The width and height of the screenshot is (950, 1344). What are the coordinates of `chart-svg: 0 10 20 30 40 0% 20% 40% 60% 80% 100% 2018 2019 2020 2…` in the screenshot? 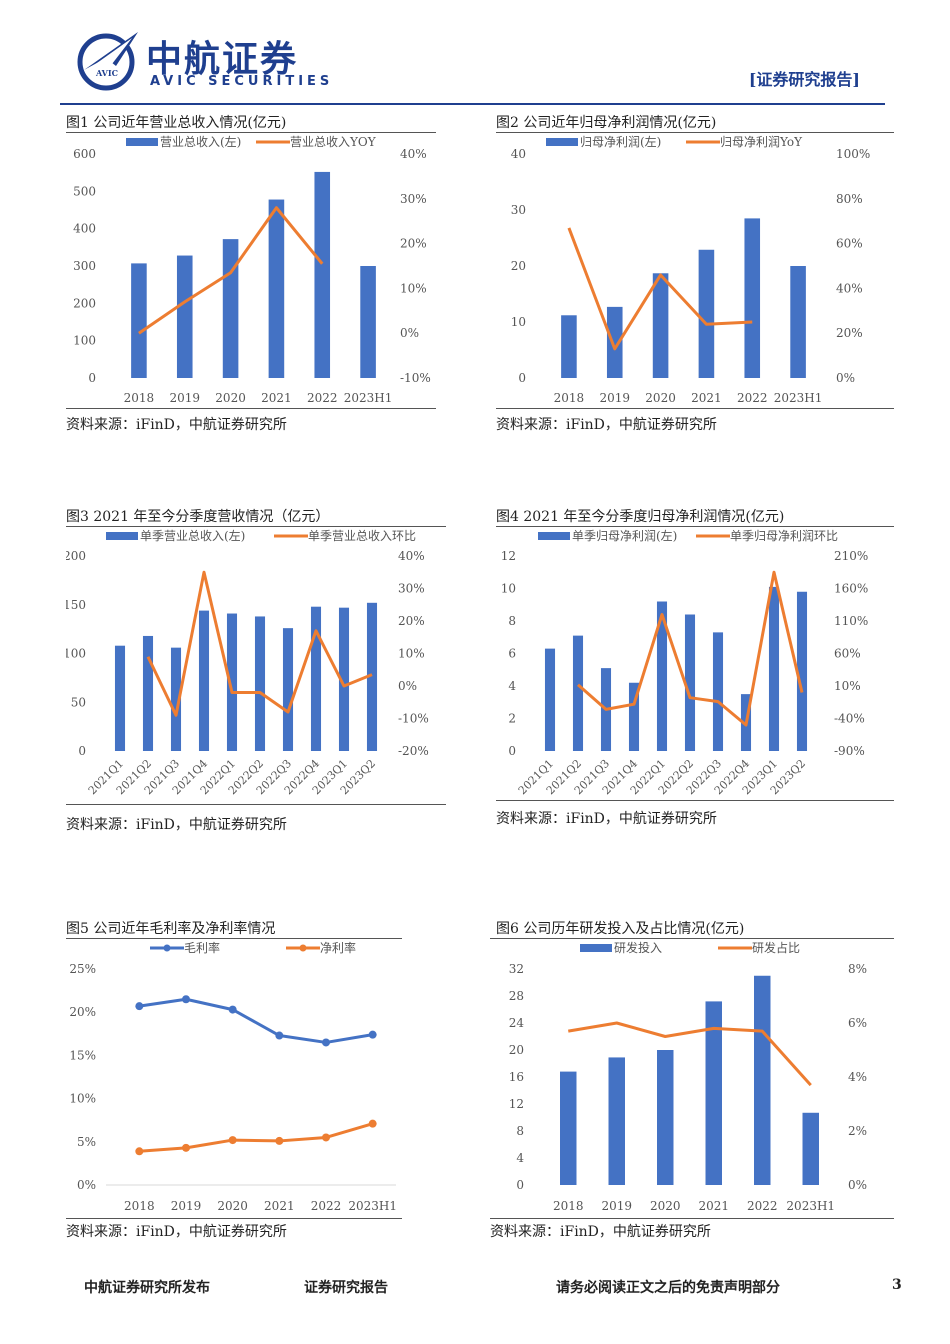 It's located at (691, 269).